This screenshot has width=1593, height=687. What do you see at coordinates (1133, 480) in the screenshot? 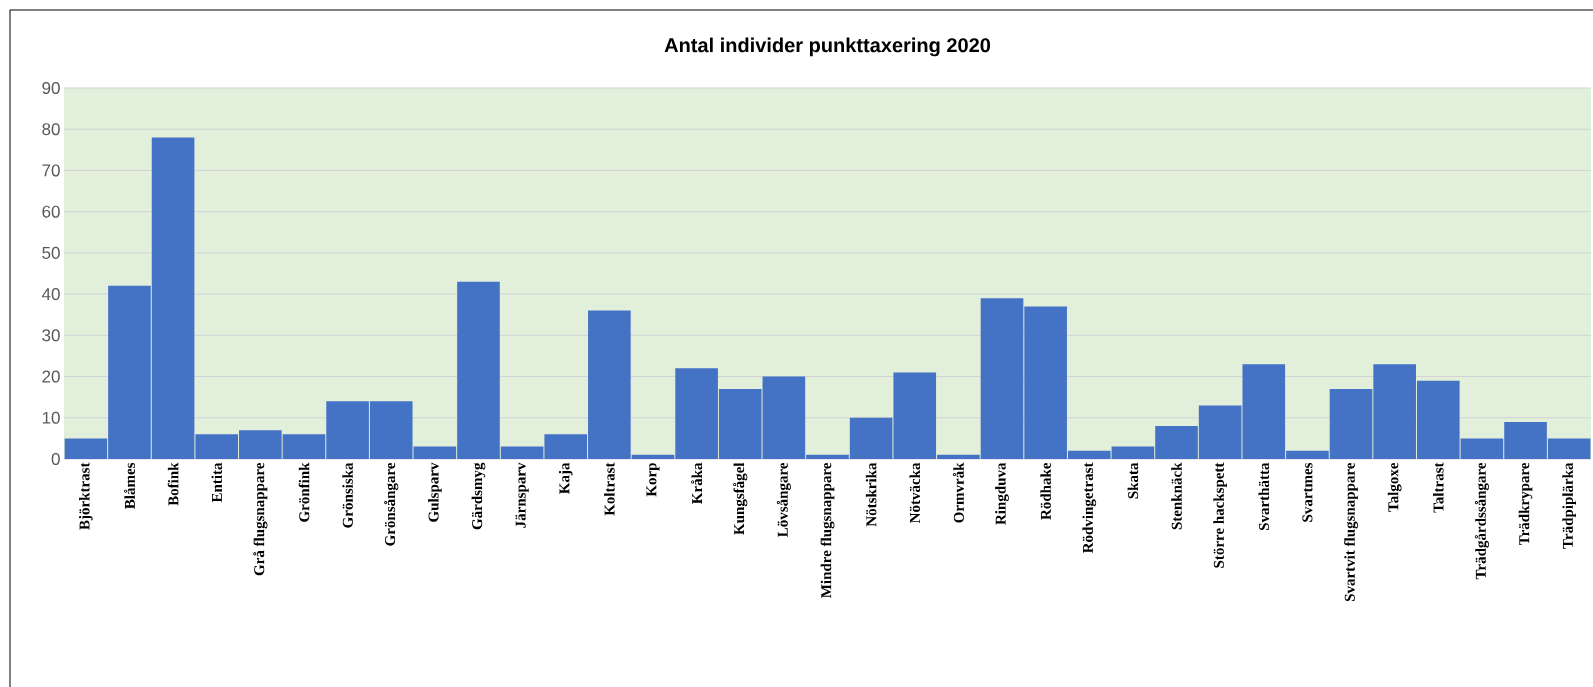
I see `x-tick-label: Skata` at bounding box center [1133, 480].